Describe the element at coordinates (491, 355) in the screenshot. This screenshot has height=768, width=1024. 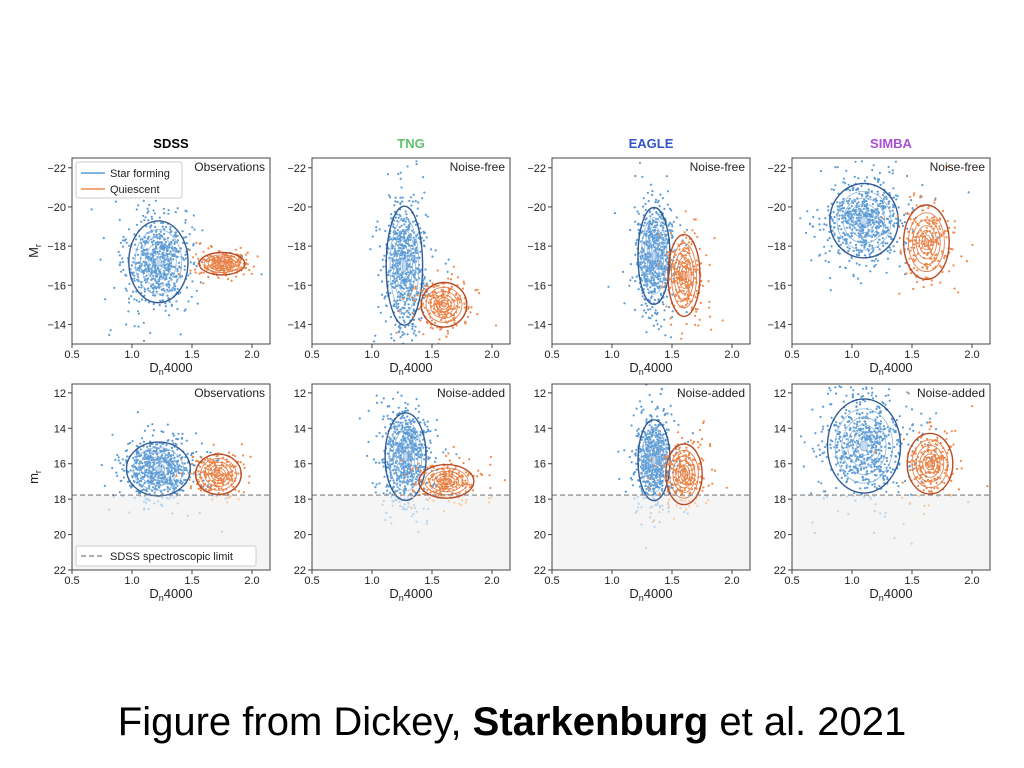
I see `x-tick-label: 2.0` at that location.